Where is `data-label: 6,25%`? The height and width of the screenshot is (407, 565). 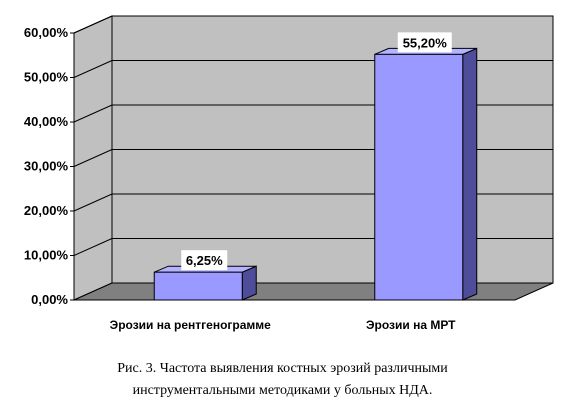 data-label: 6,25% is located at coordinates (204, 260).